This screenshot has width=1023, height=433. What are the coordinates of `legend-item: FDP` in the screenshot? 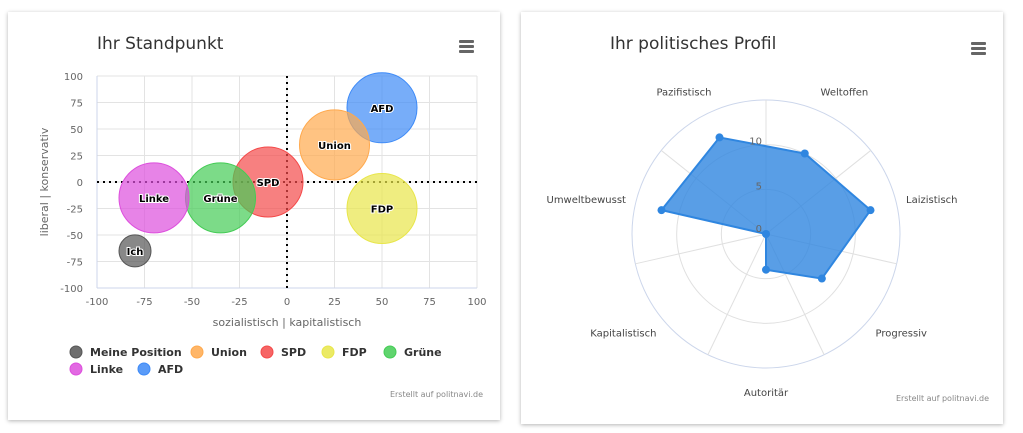 It's located at (344, 352).